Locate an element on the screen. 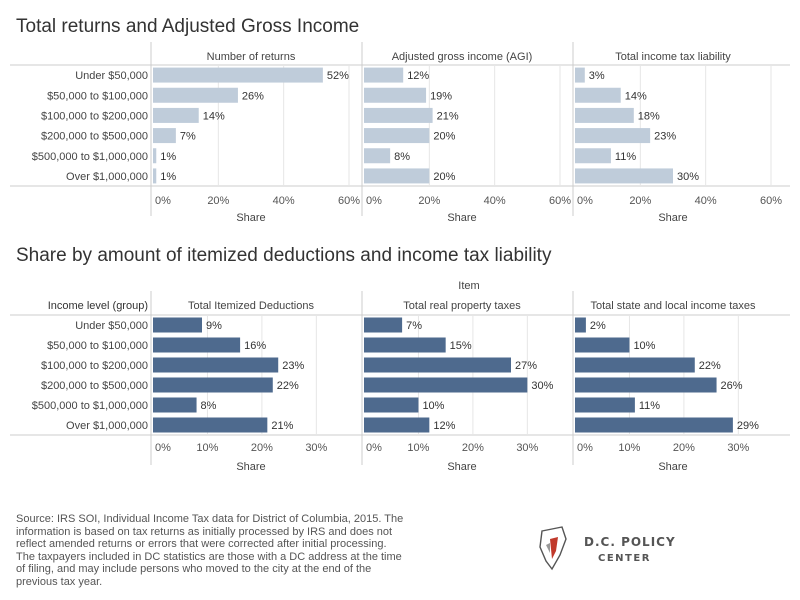  data-label: 16% is located at coordinates (255, 346).